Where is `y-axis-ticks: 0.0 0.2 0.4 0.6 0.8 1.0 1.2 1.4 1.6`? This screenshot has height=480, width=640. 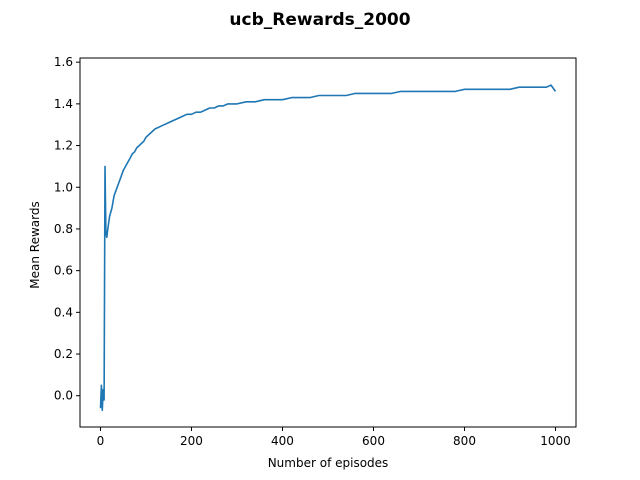
y-axis-ticks: 0.0 0.2 0.4 0.6 0.8 1.0 1.2 1.4 1.6 is located at coordinates (67, 229).